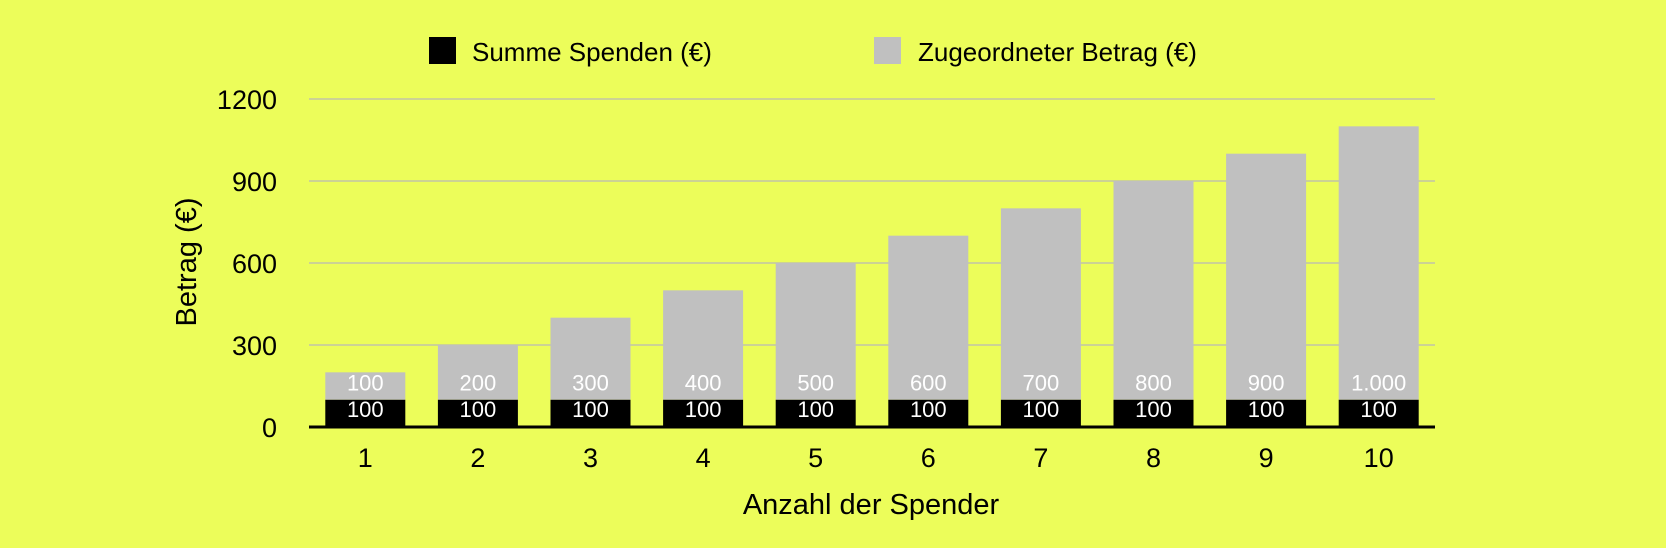 Image resolution: width=1666 pixels, height=553 pixels. I want to click on data-label-zugeordneter-betrag: 600, so click(928, 383).